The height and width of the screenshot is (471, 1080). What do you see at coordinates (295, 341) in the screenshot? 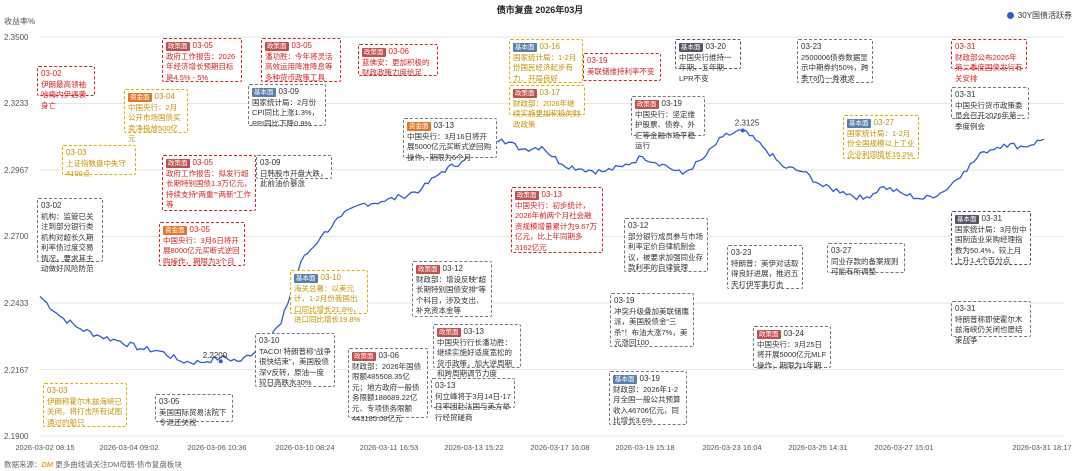
I see `event-header: 03-10` at bounding box center [295, 341].